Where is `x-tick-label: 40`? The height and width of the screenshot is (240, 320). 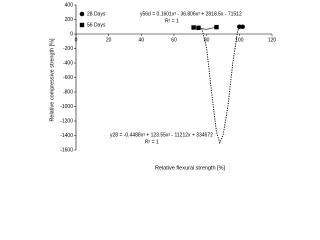 x-tick-label: 40 is located at coordinates (142, 40).